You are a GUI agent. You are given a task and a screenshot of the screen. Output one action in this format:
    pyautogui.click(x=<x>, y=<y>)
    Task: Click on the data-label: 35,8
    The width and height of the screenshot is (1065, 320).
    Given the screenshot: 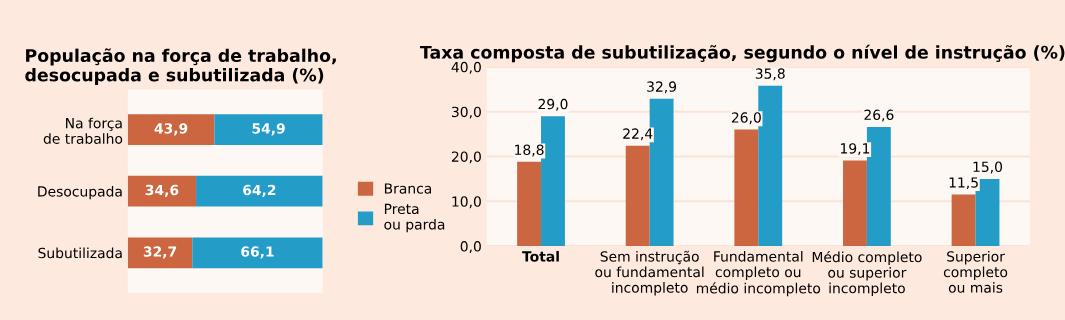 What is the action you would take?
    pyautogui.click(x=770, y=74)
    